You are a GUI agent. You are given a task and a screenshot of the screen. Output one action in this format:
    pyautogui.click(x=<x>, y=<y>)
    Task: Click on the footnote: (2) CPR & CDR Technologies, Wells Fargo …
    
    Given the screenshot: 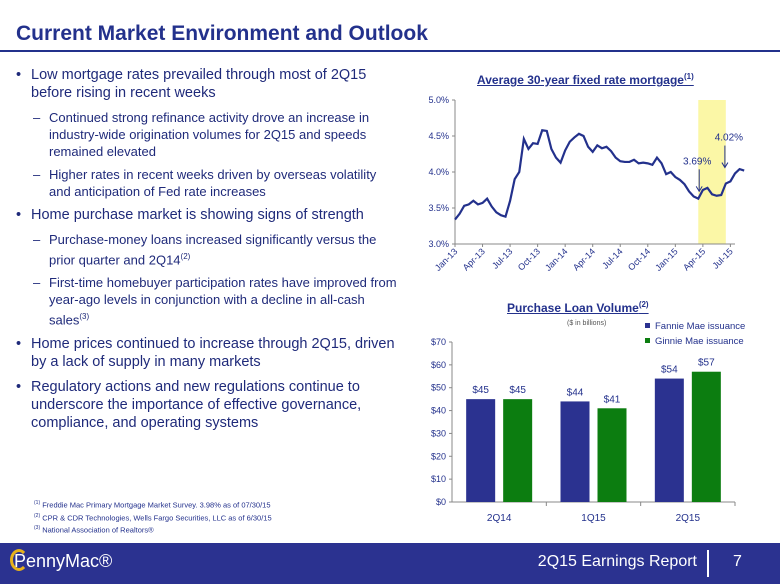 What is the action you would take?
    pyautogui.click(x=153, y=517)
    